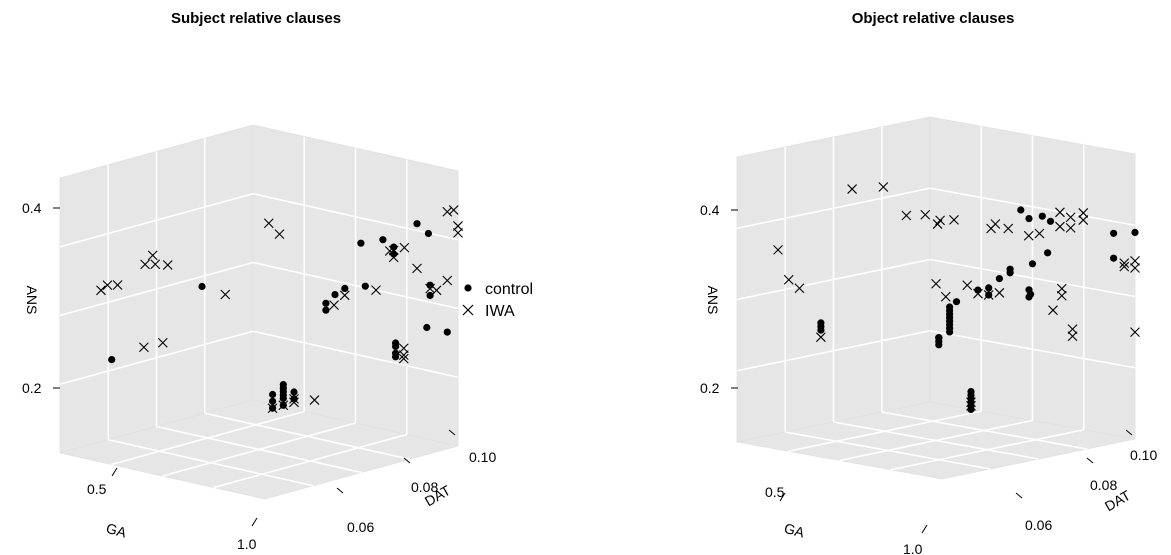 Image resolution: width=1171 pixels, height=555 pixels. What do you see at coordinates (32, 300) in the screenshot?
I see `z-axis-label-subject: ANS` at bounding box center [32, 300].